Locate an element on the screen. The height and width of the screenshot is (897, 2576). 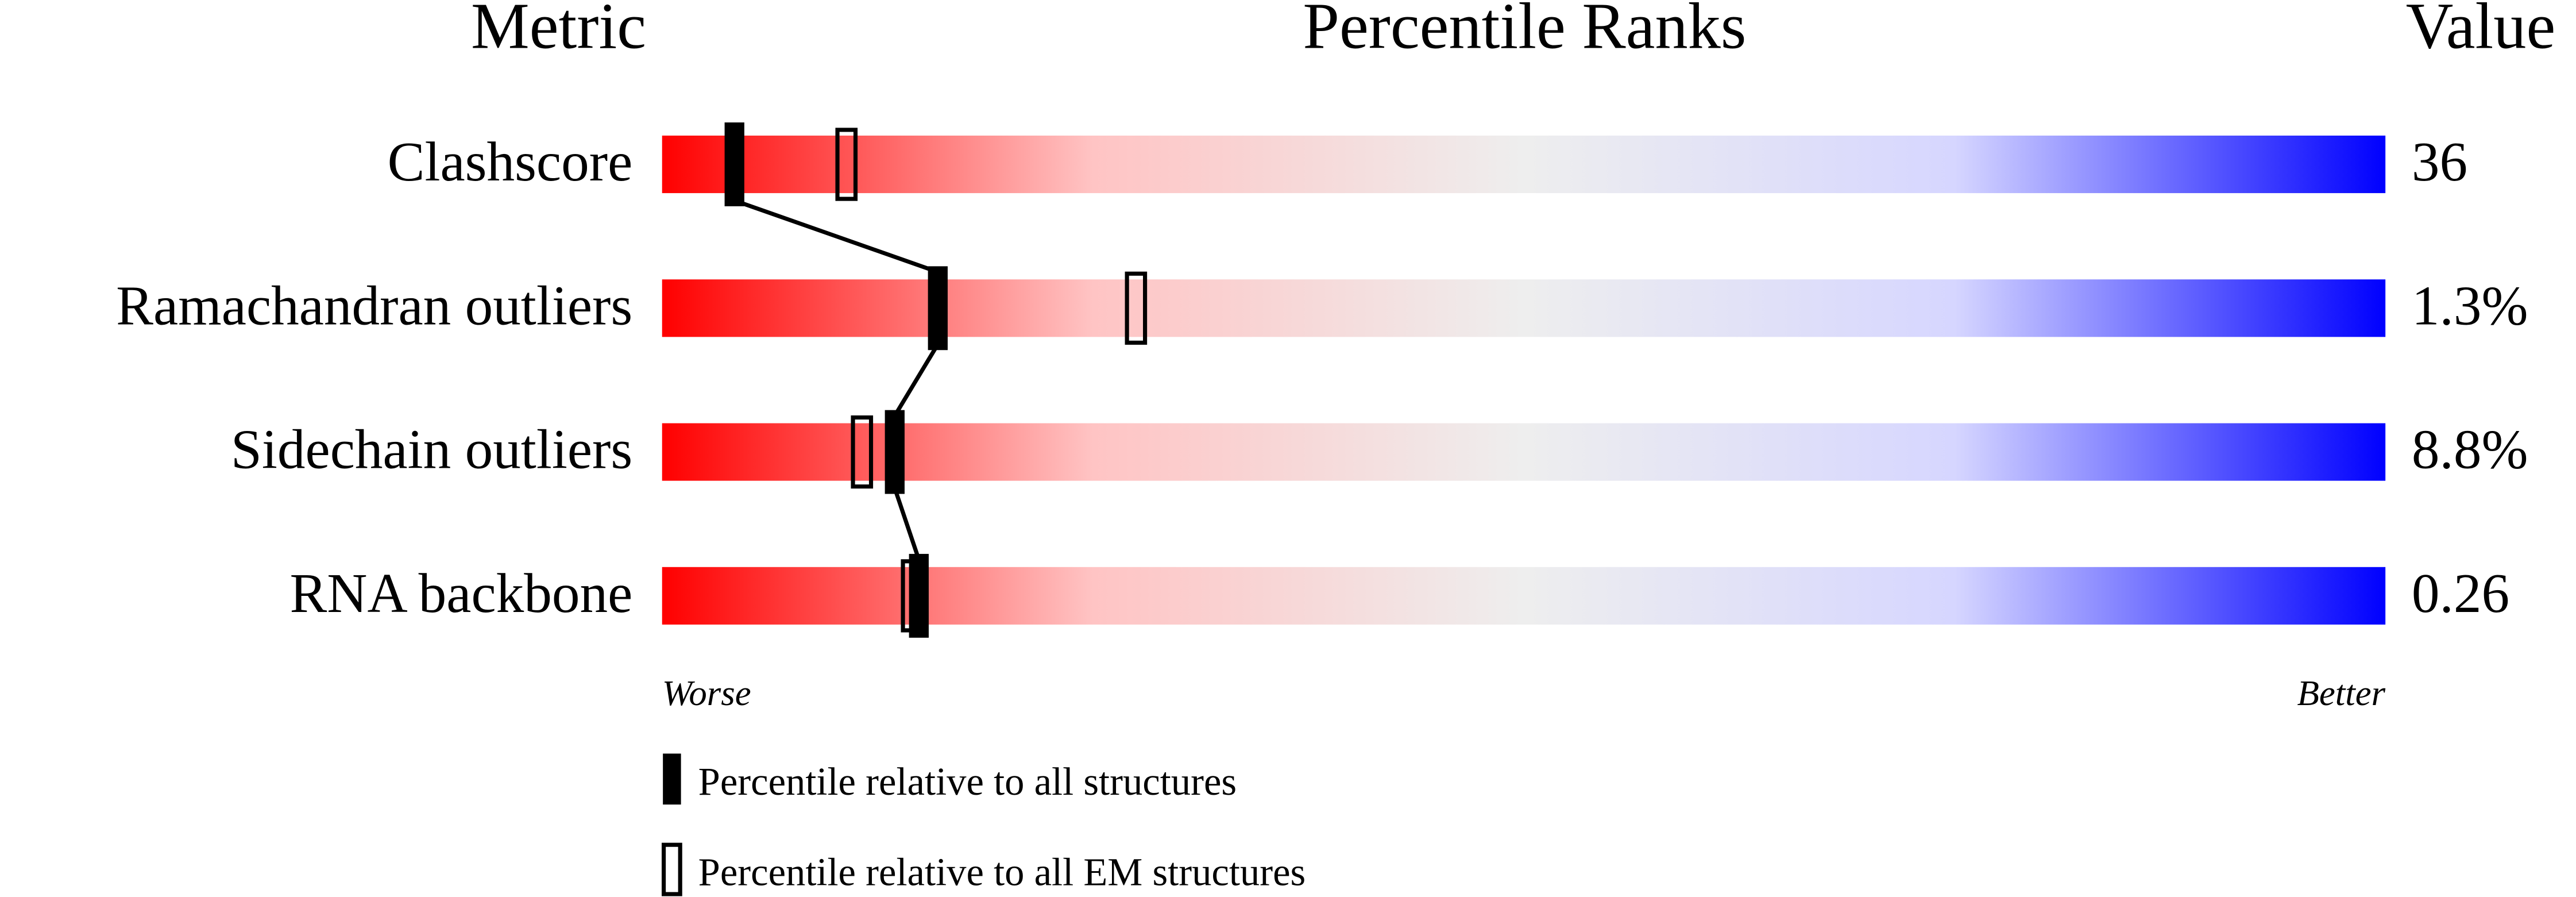
metric-value: 36 is located at coordinates (2439, 162).